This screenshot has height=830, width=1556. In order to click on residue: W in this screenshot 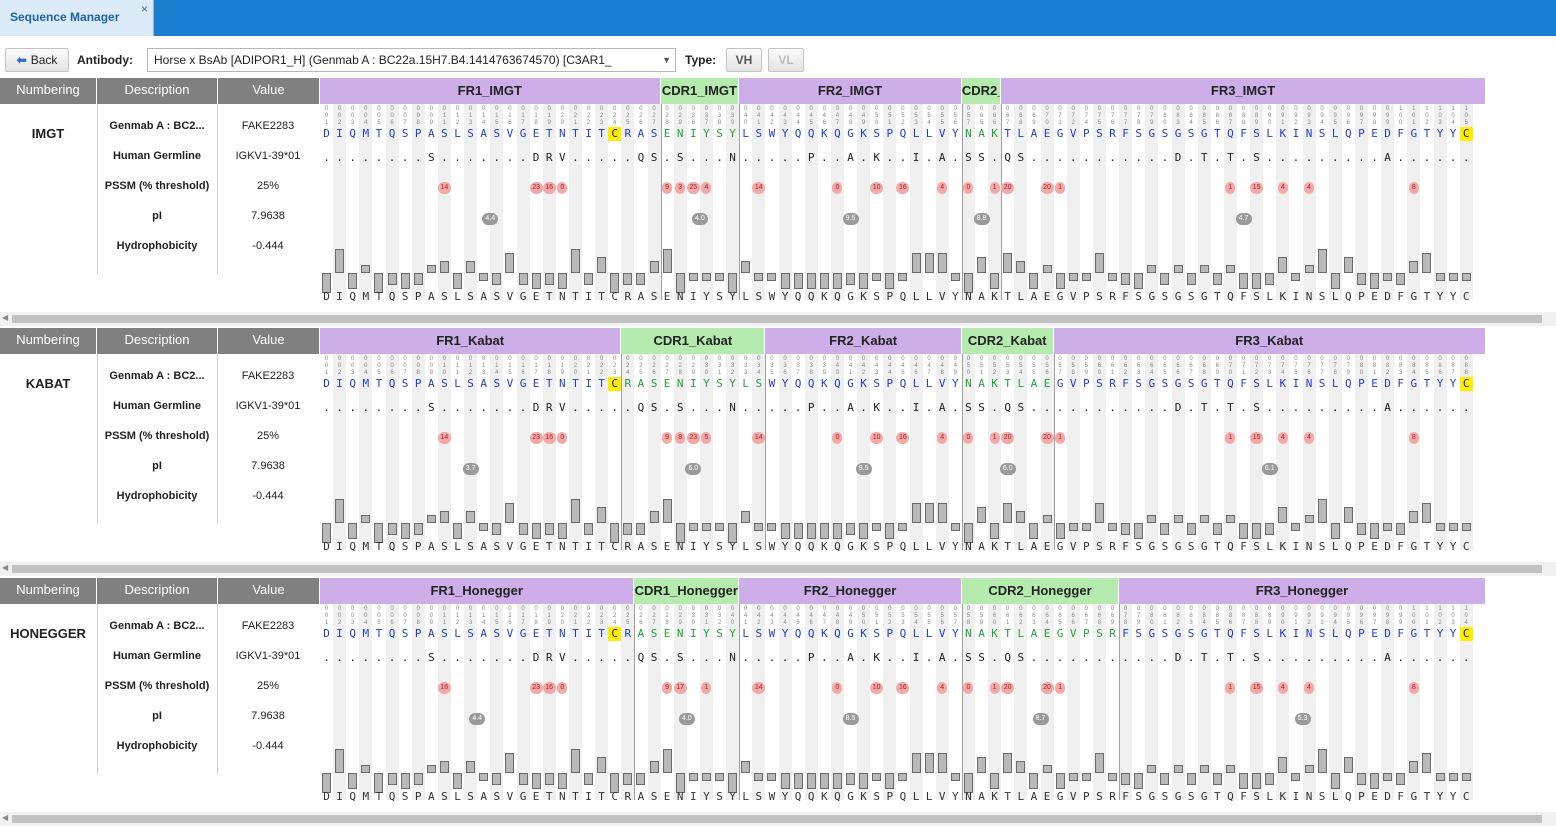, I will do `click(772, 133)`.